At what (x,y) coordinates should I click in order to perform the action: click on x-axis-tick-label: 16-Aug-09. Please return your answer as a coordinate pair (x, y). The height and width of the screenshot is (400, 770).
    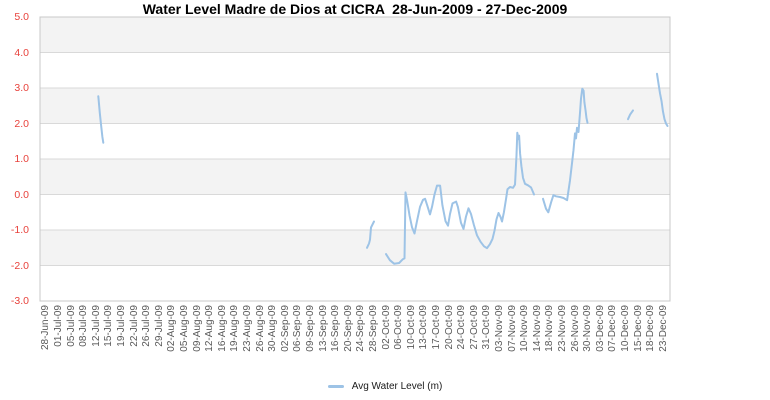
    Looking at the image, I should click on (222, 328).